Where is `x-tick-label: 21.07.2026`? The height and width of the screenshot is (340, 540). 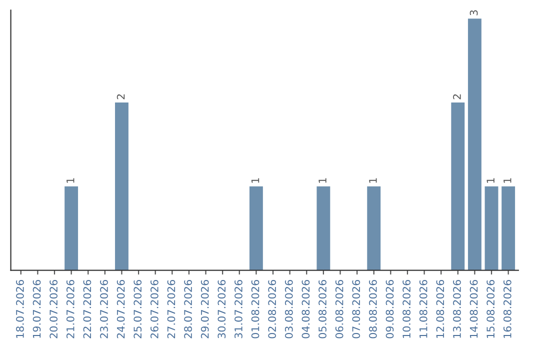
x-tick-label: 21.07.2026 is located at coordinates (70, 309).